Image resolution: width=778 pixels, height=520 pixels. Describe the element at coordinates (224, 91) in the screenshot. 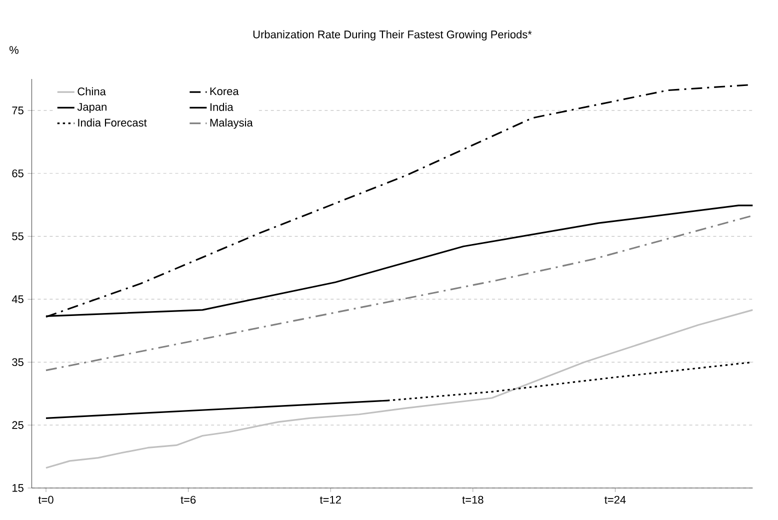

I see `legend-label: Korea` at that location.